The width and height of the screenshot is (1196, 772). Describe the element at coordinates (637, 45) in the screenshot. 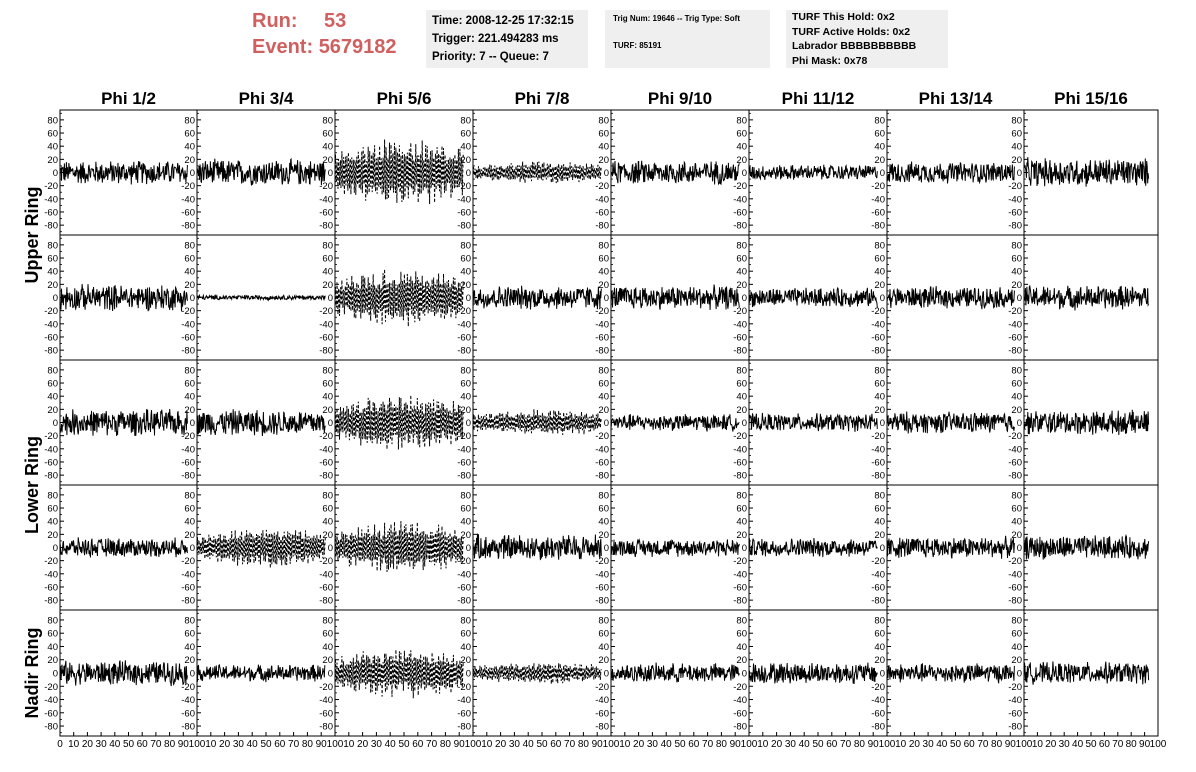

I see `turf-line: TURF: 85191` at that location.